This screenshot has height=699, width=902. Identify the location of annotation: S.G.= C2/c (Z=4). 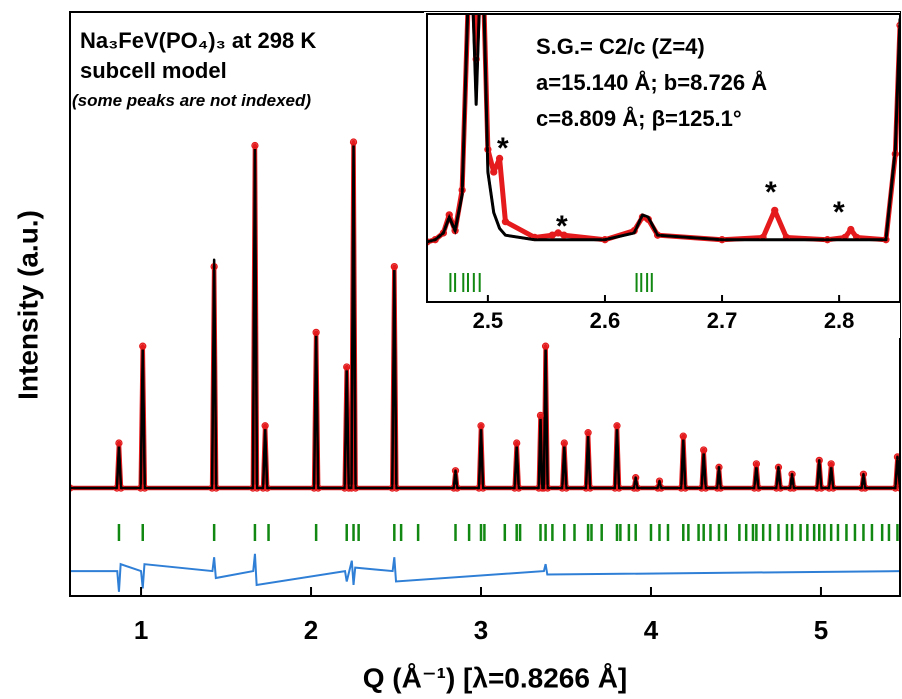
(620, 46).